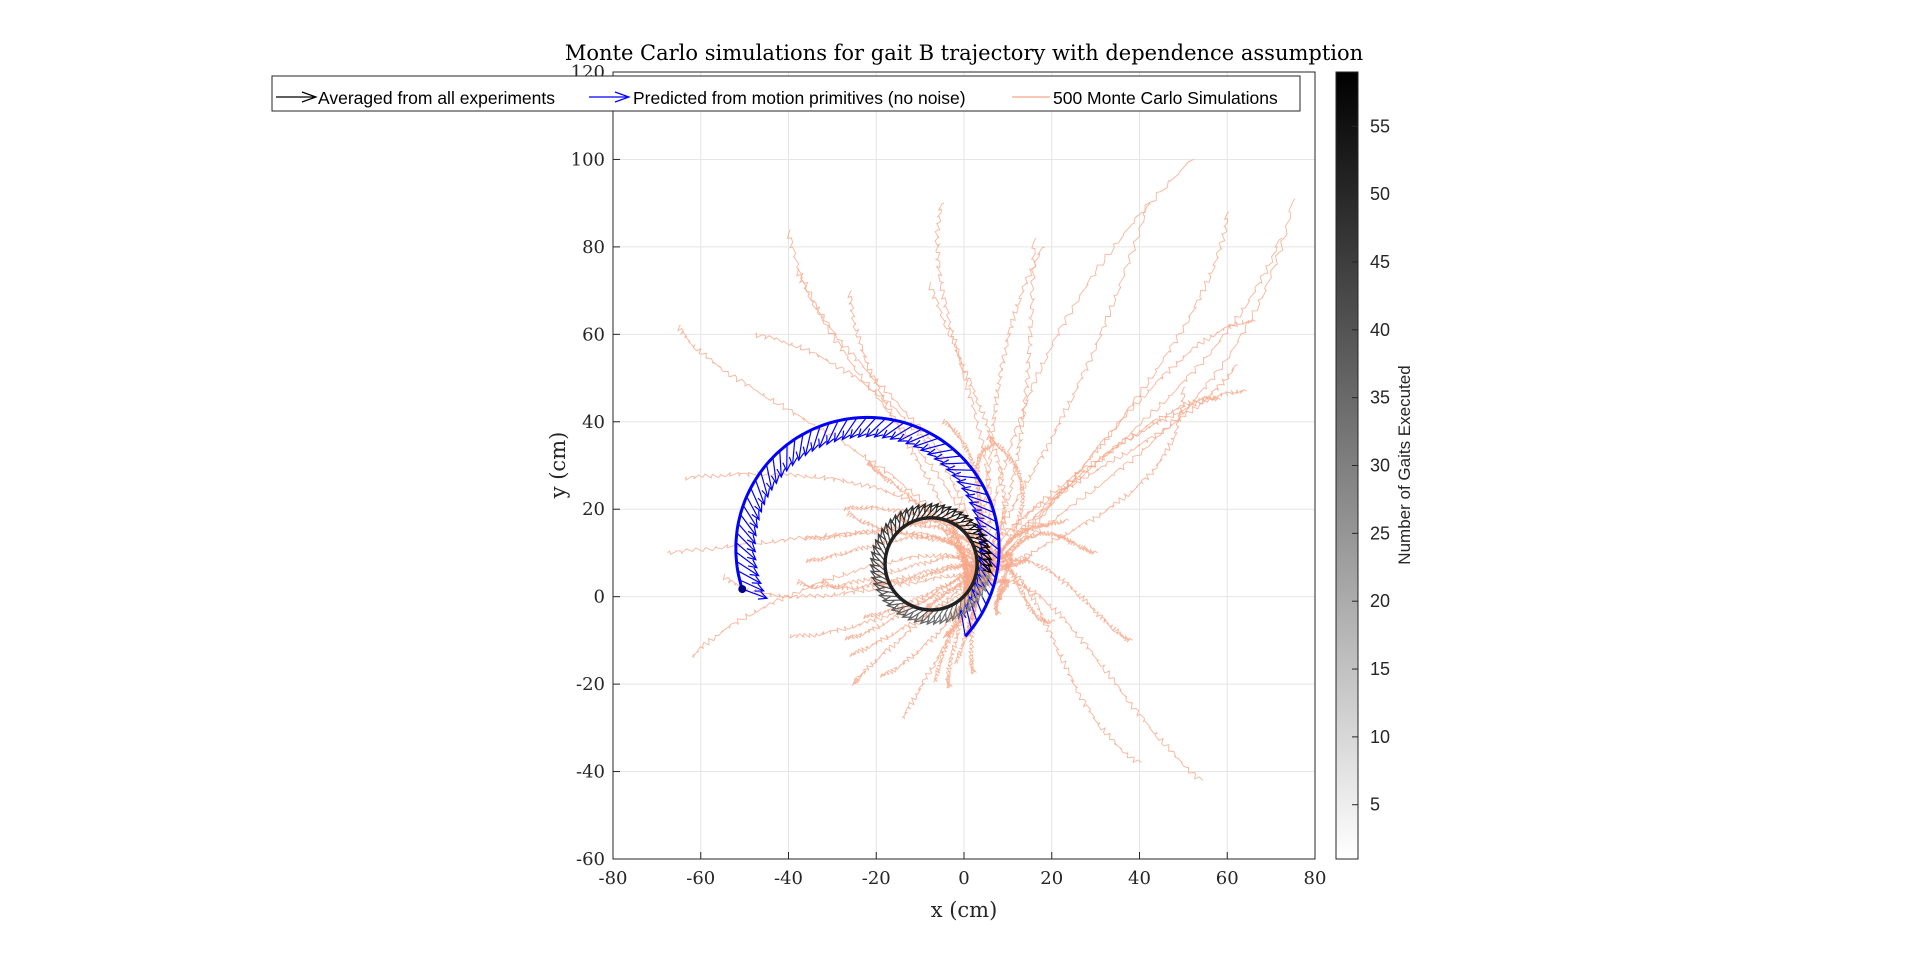 This screenshot has height=963, width=1920. What do you see at coordinates (613, 878) in the screenshot?
I see `x-tick-label: -80` at bounding box center [613, 878].